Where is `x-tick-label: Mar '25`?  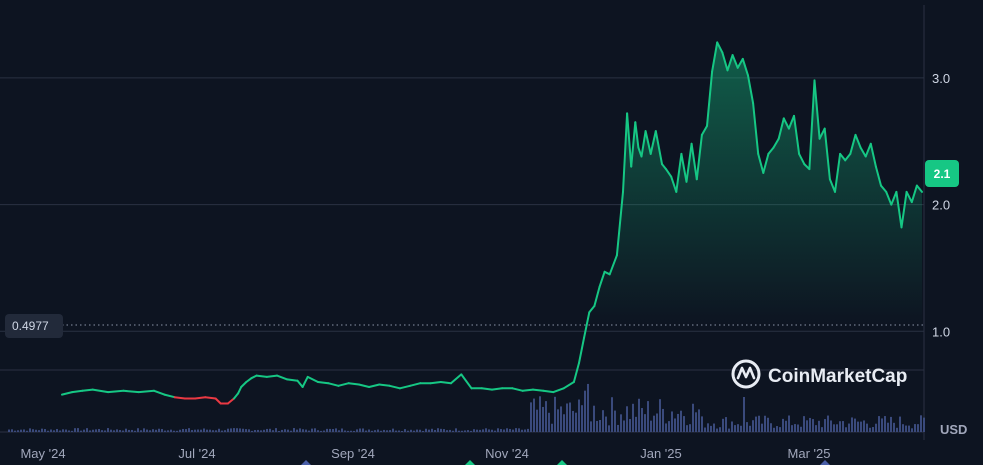
x-tick-label: Mar '25 is located at coordinates (809, 453).